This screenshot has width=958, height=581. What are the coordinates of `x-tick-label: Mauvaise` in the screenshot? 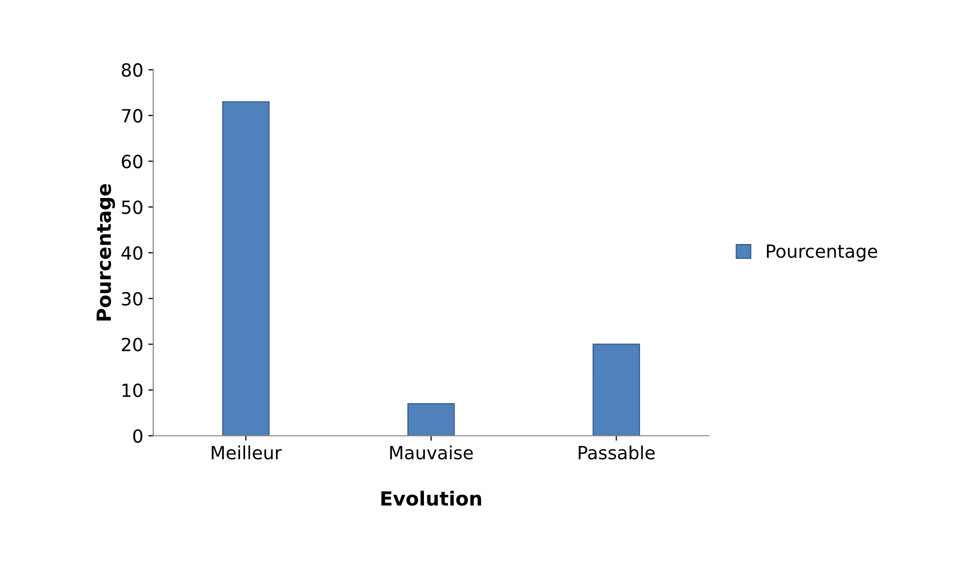 It's located at (431, 452).